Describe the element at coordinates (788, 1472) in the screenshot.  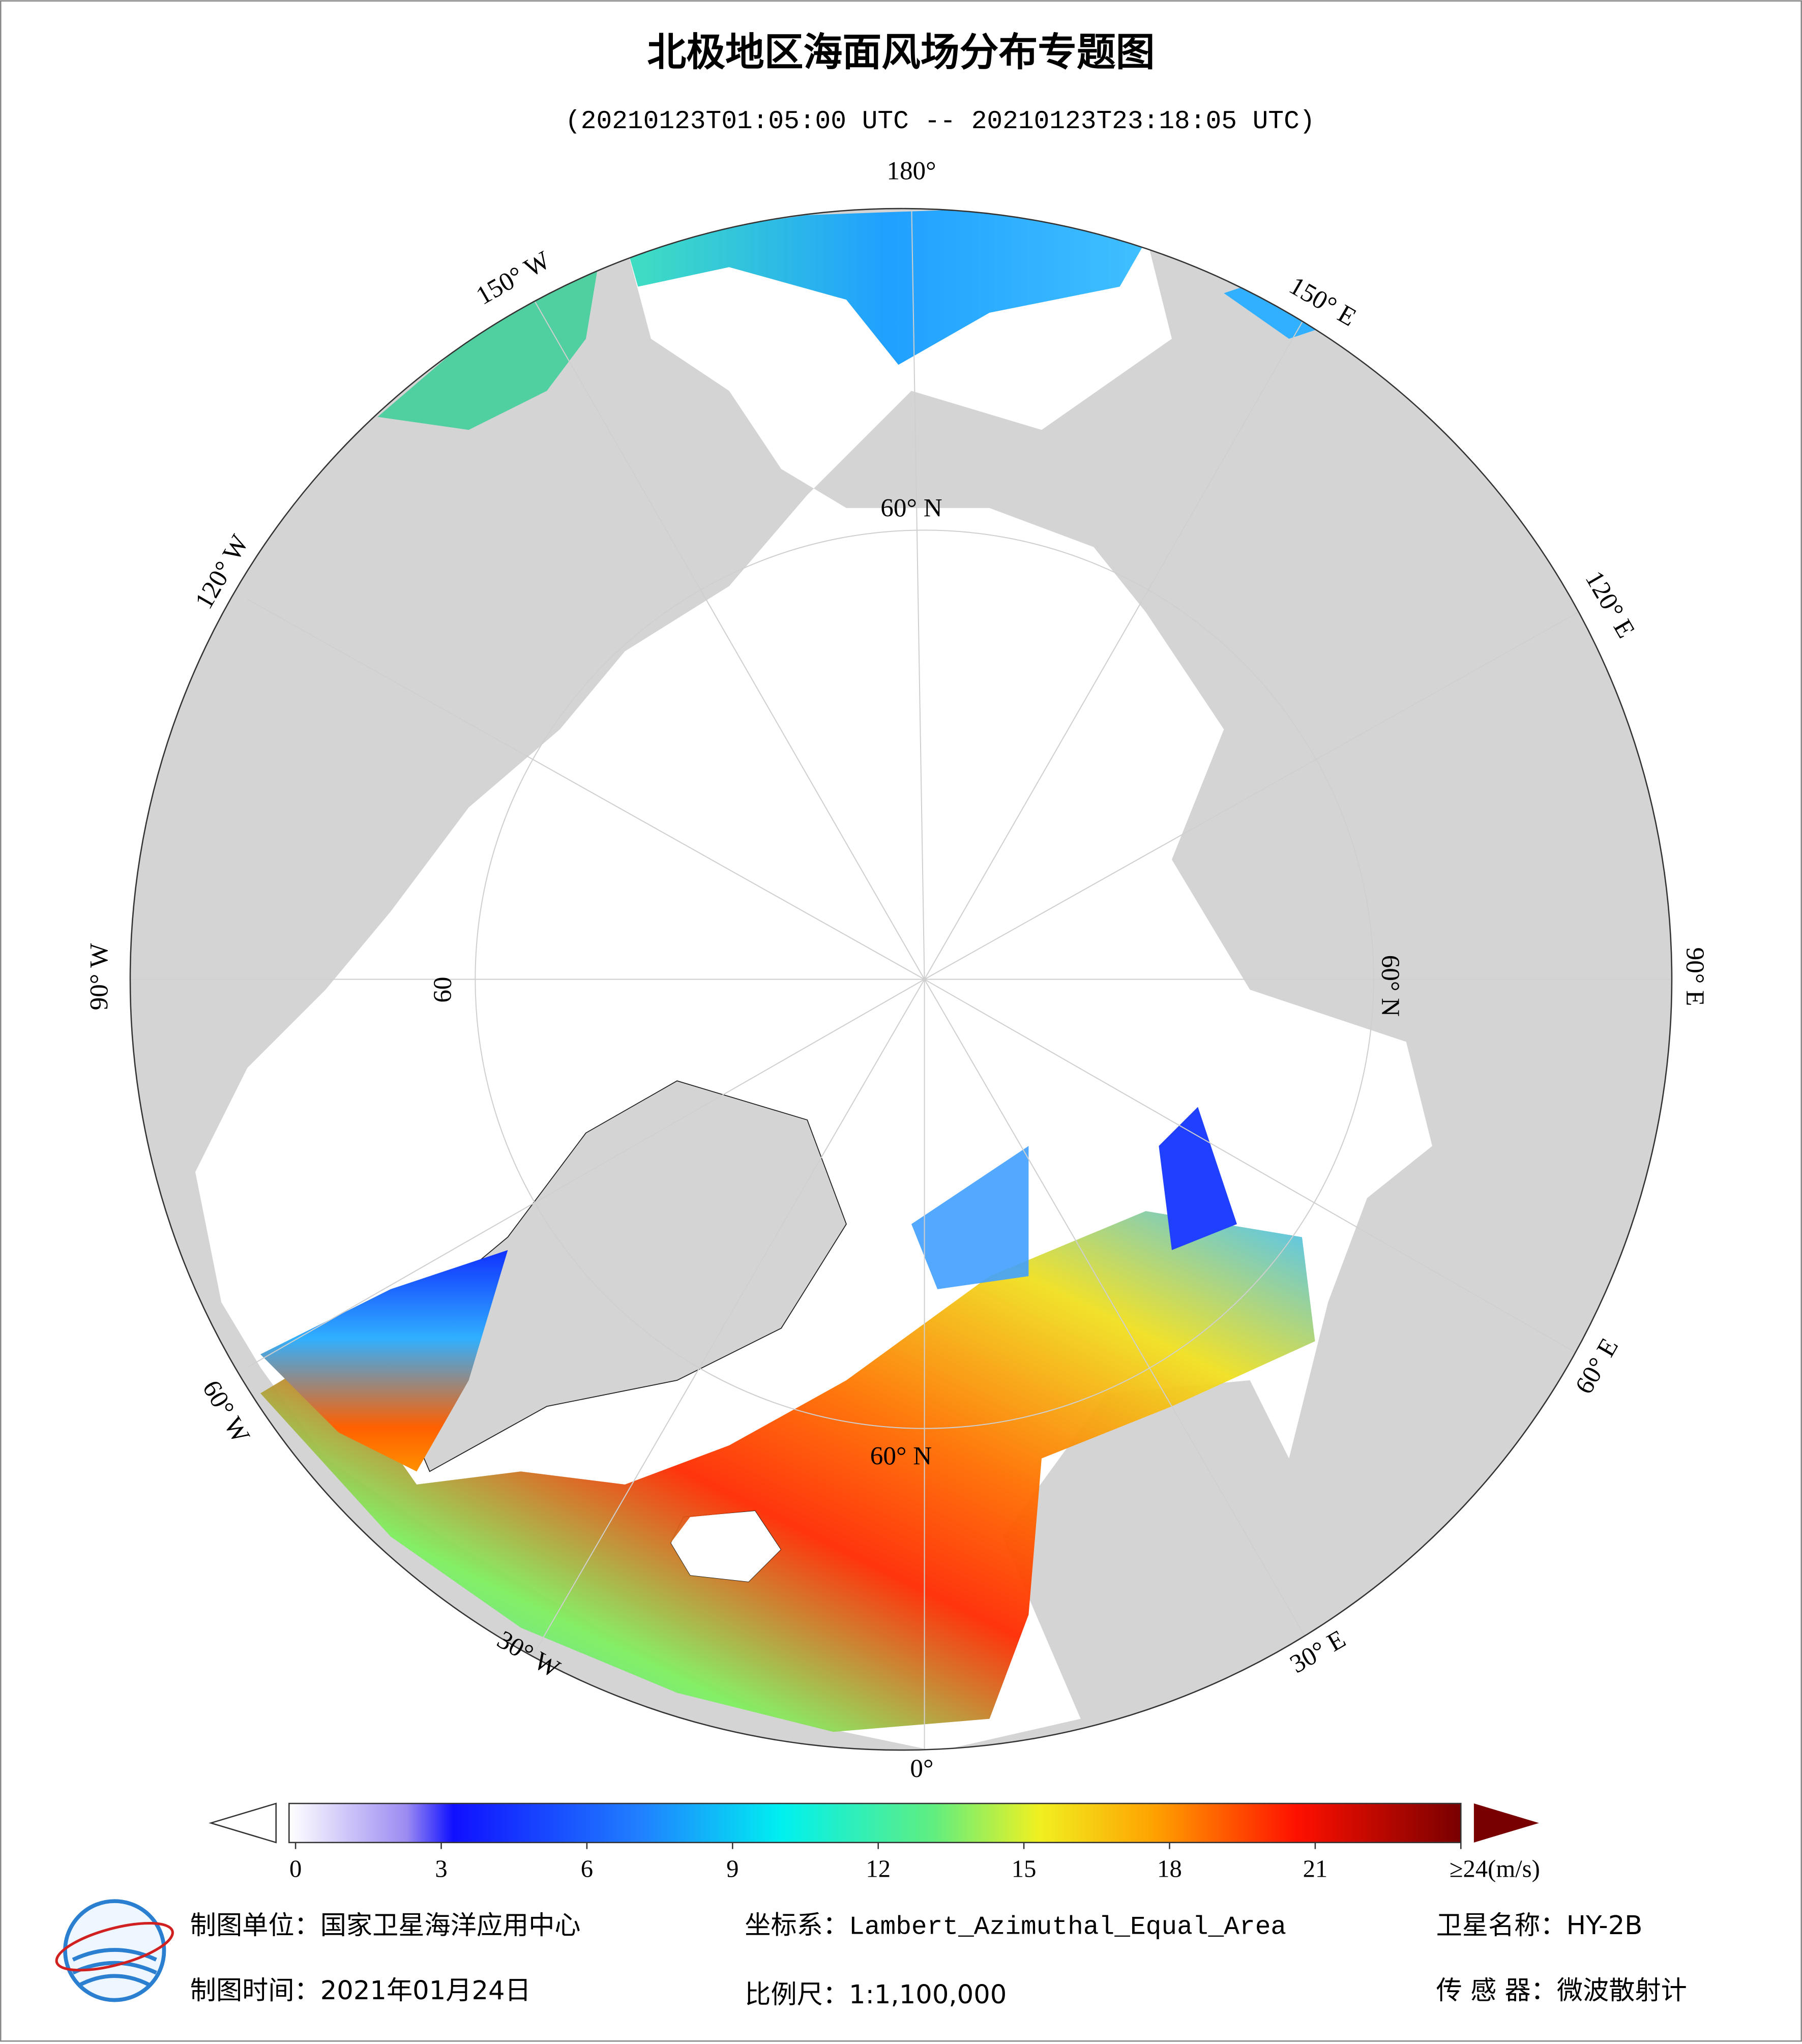
I see `wind-field-atlantic` at that location.